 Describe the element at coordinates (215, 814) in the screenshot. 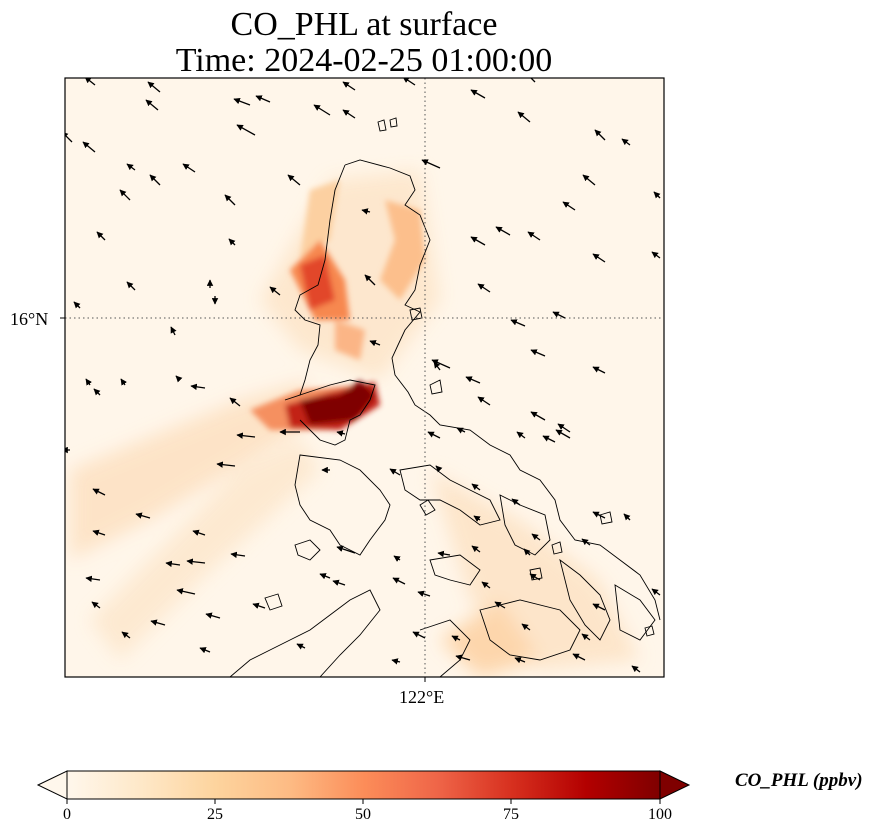

I see `colorbar-tick-label-25: 25` at that location.